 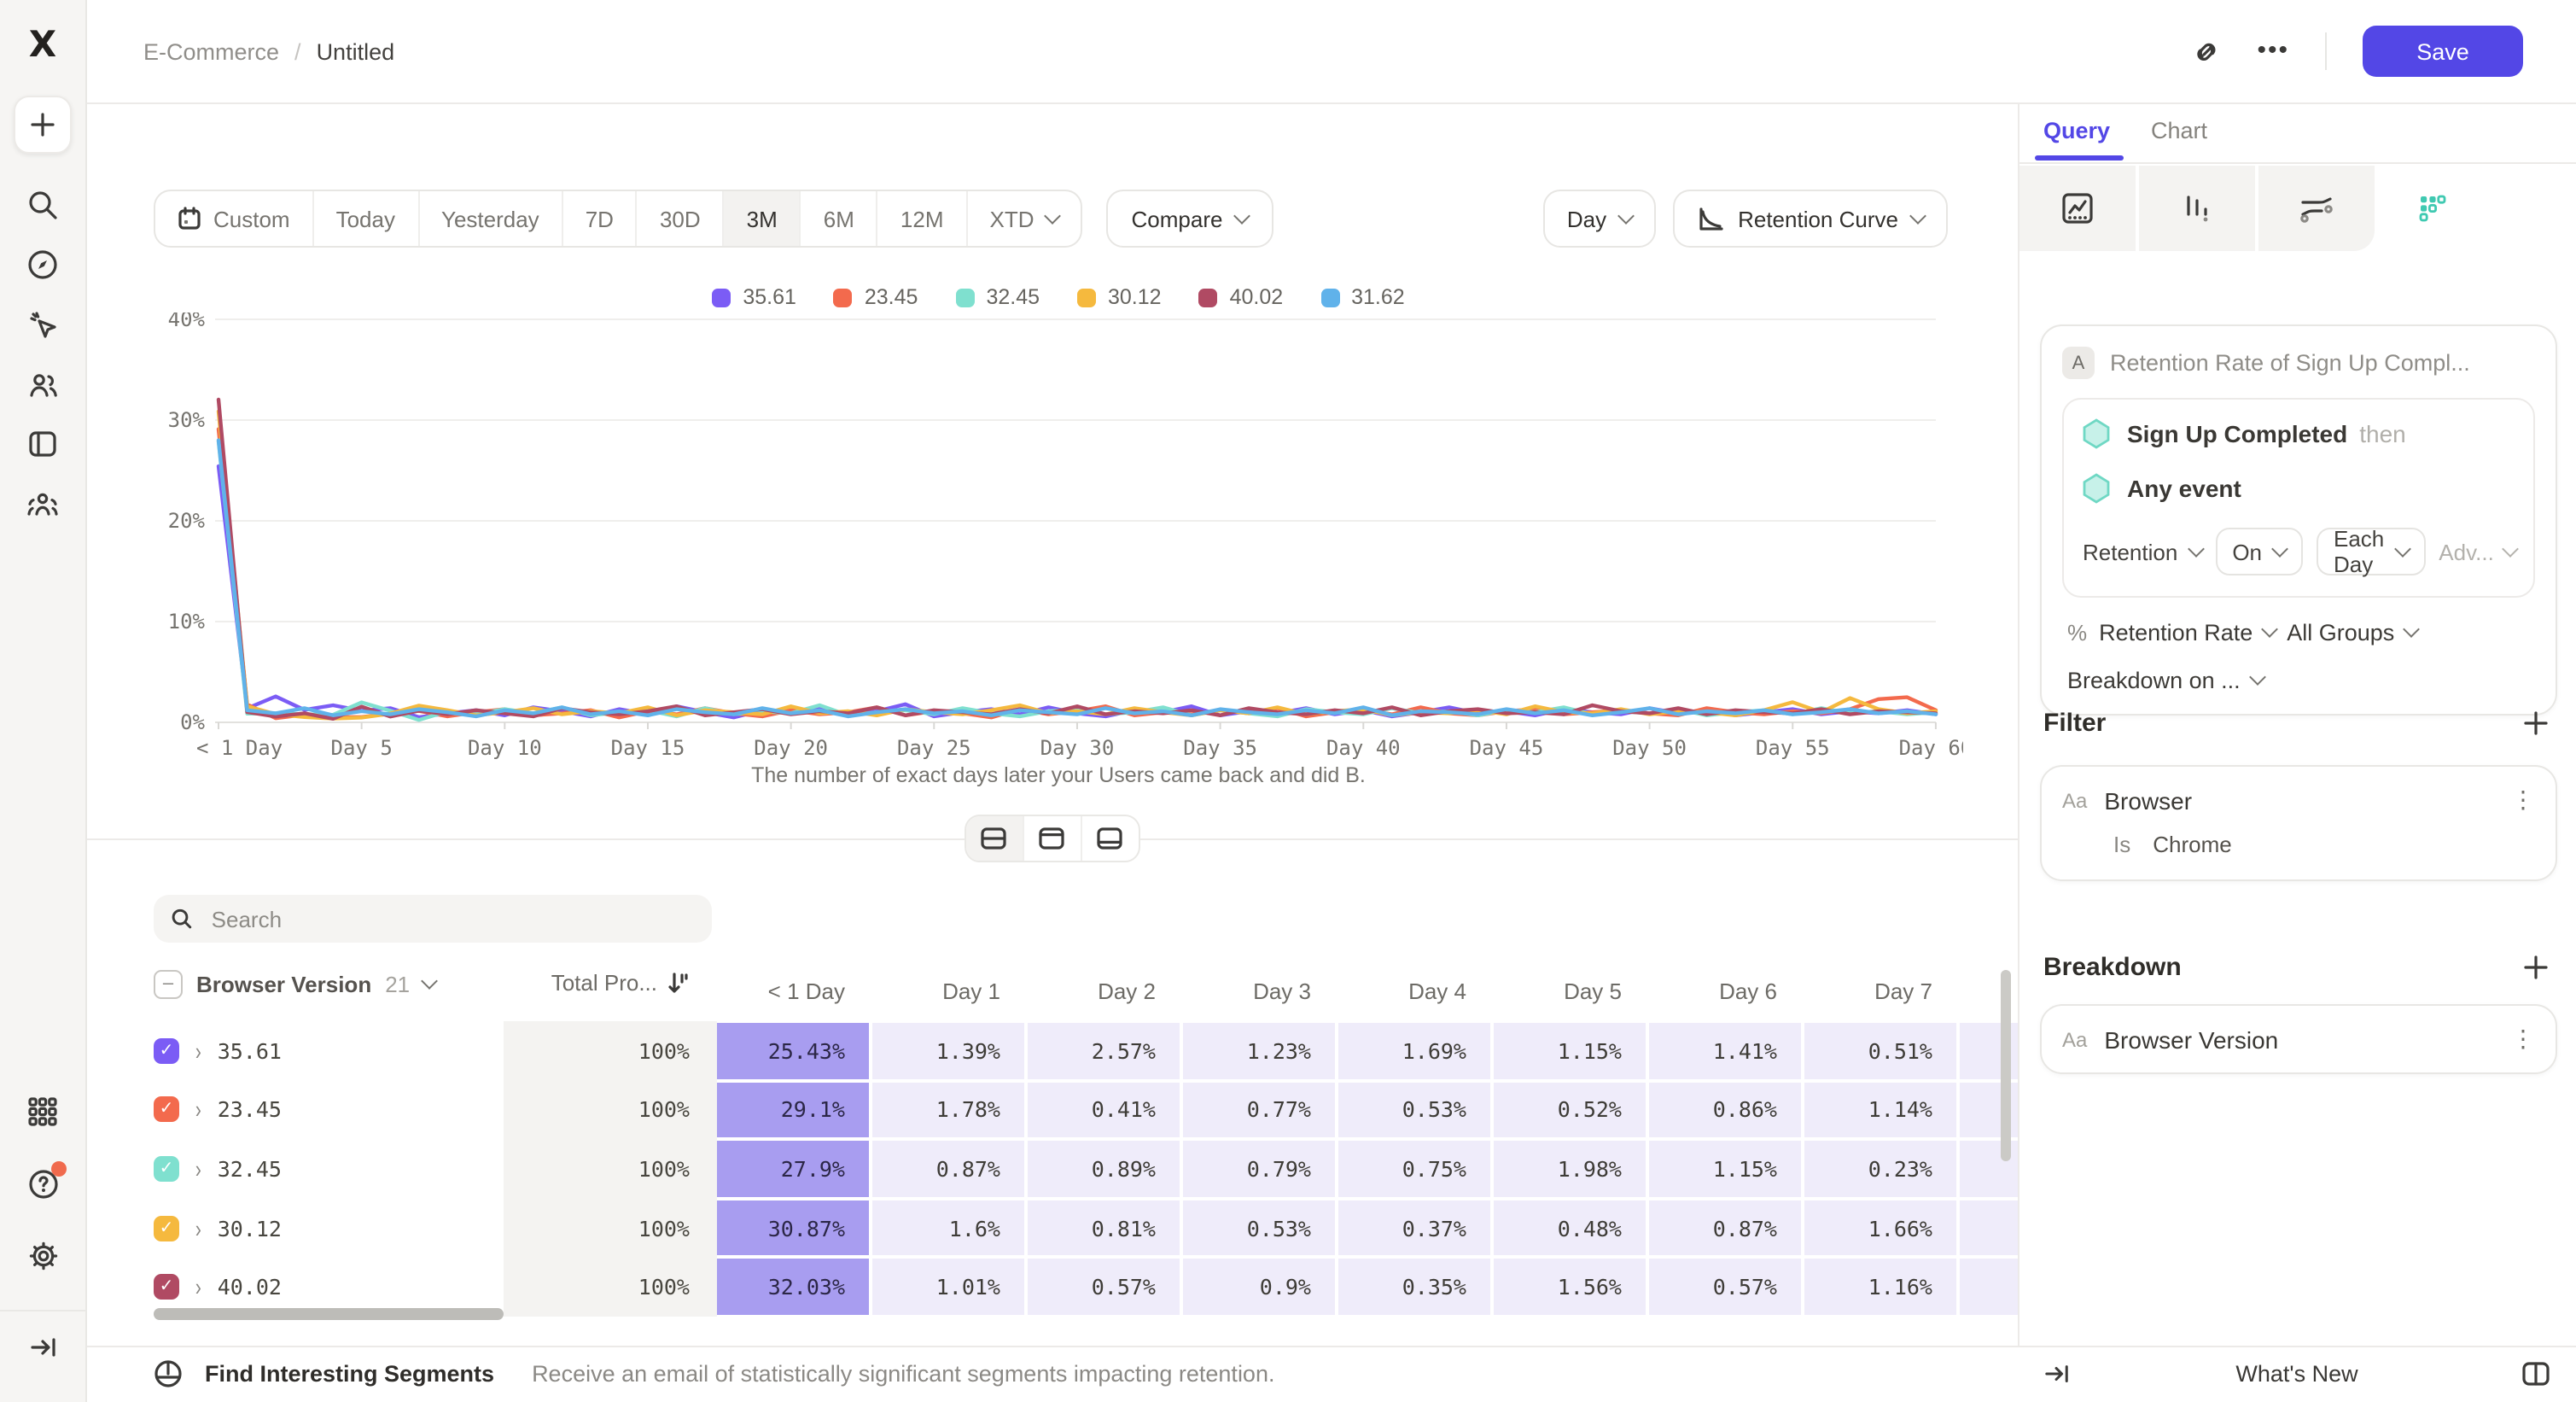 I want to click on retention-cell: 0.86%, so click(x=1725, y=1110).